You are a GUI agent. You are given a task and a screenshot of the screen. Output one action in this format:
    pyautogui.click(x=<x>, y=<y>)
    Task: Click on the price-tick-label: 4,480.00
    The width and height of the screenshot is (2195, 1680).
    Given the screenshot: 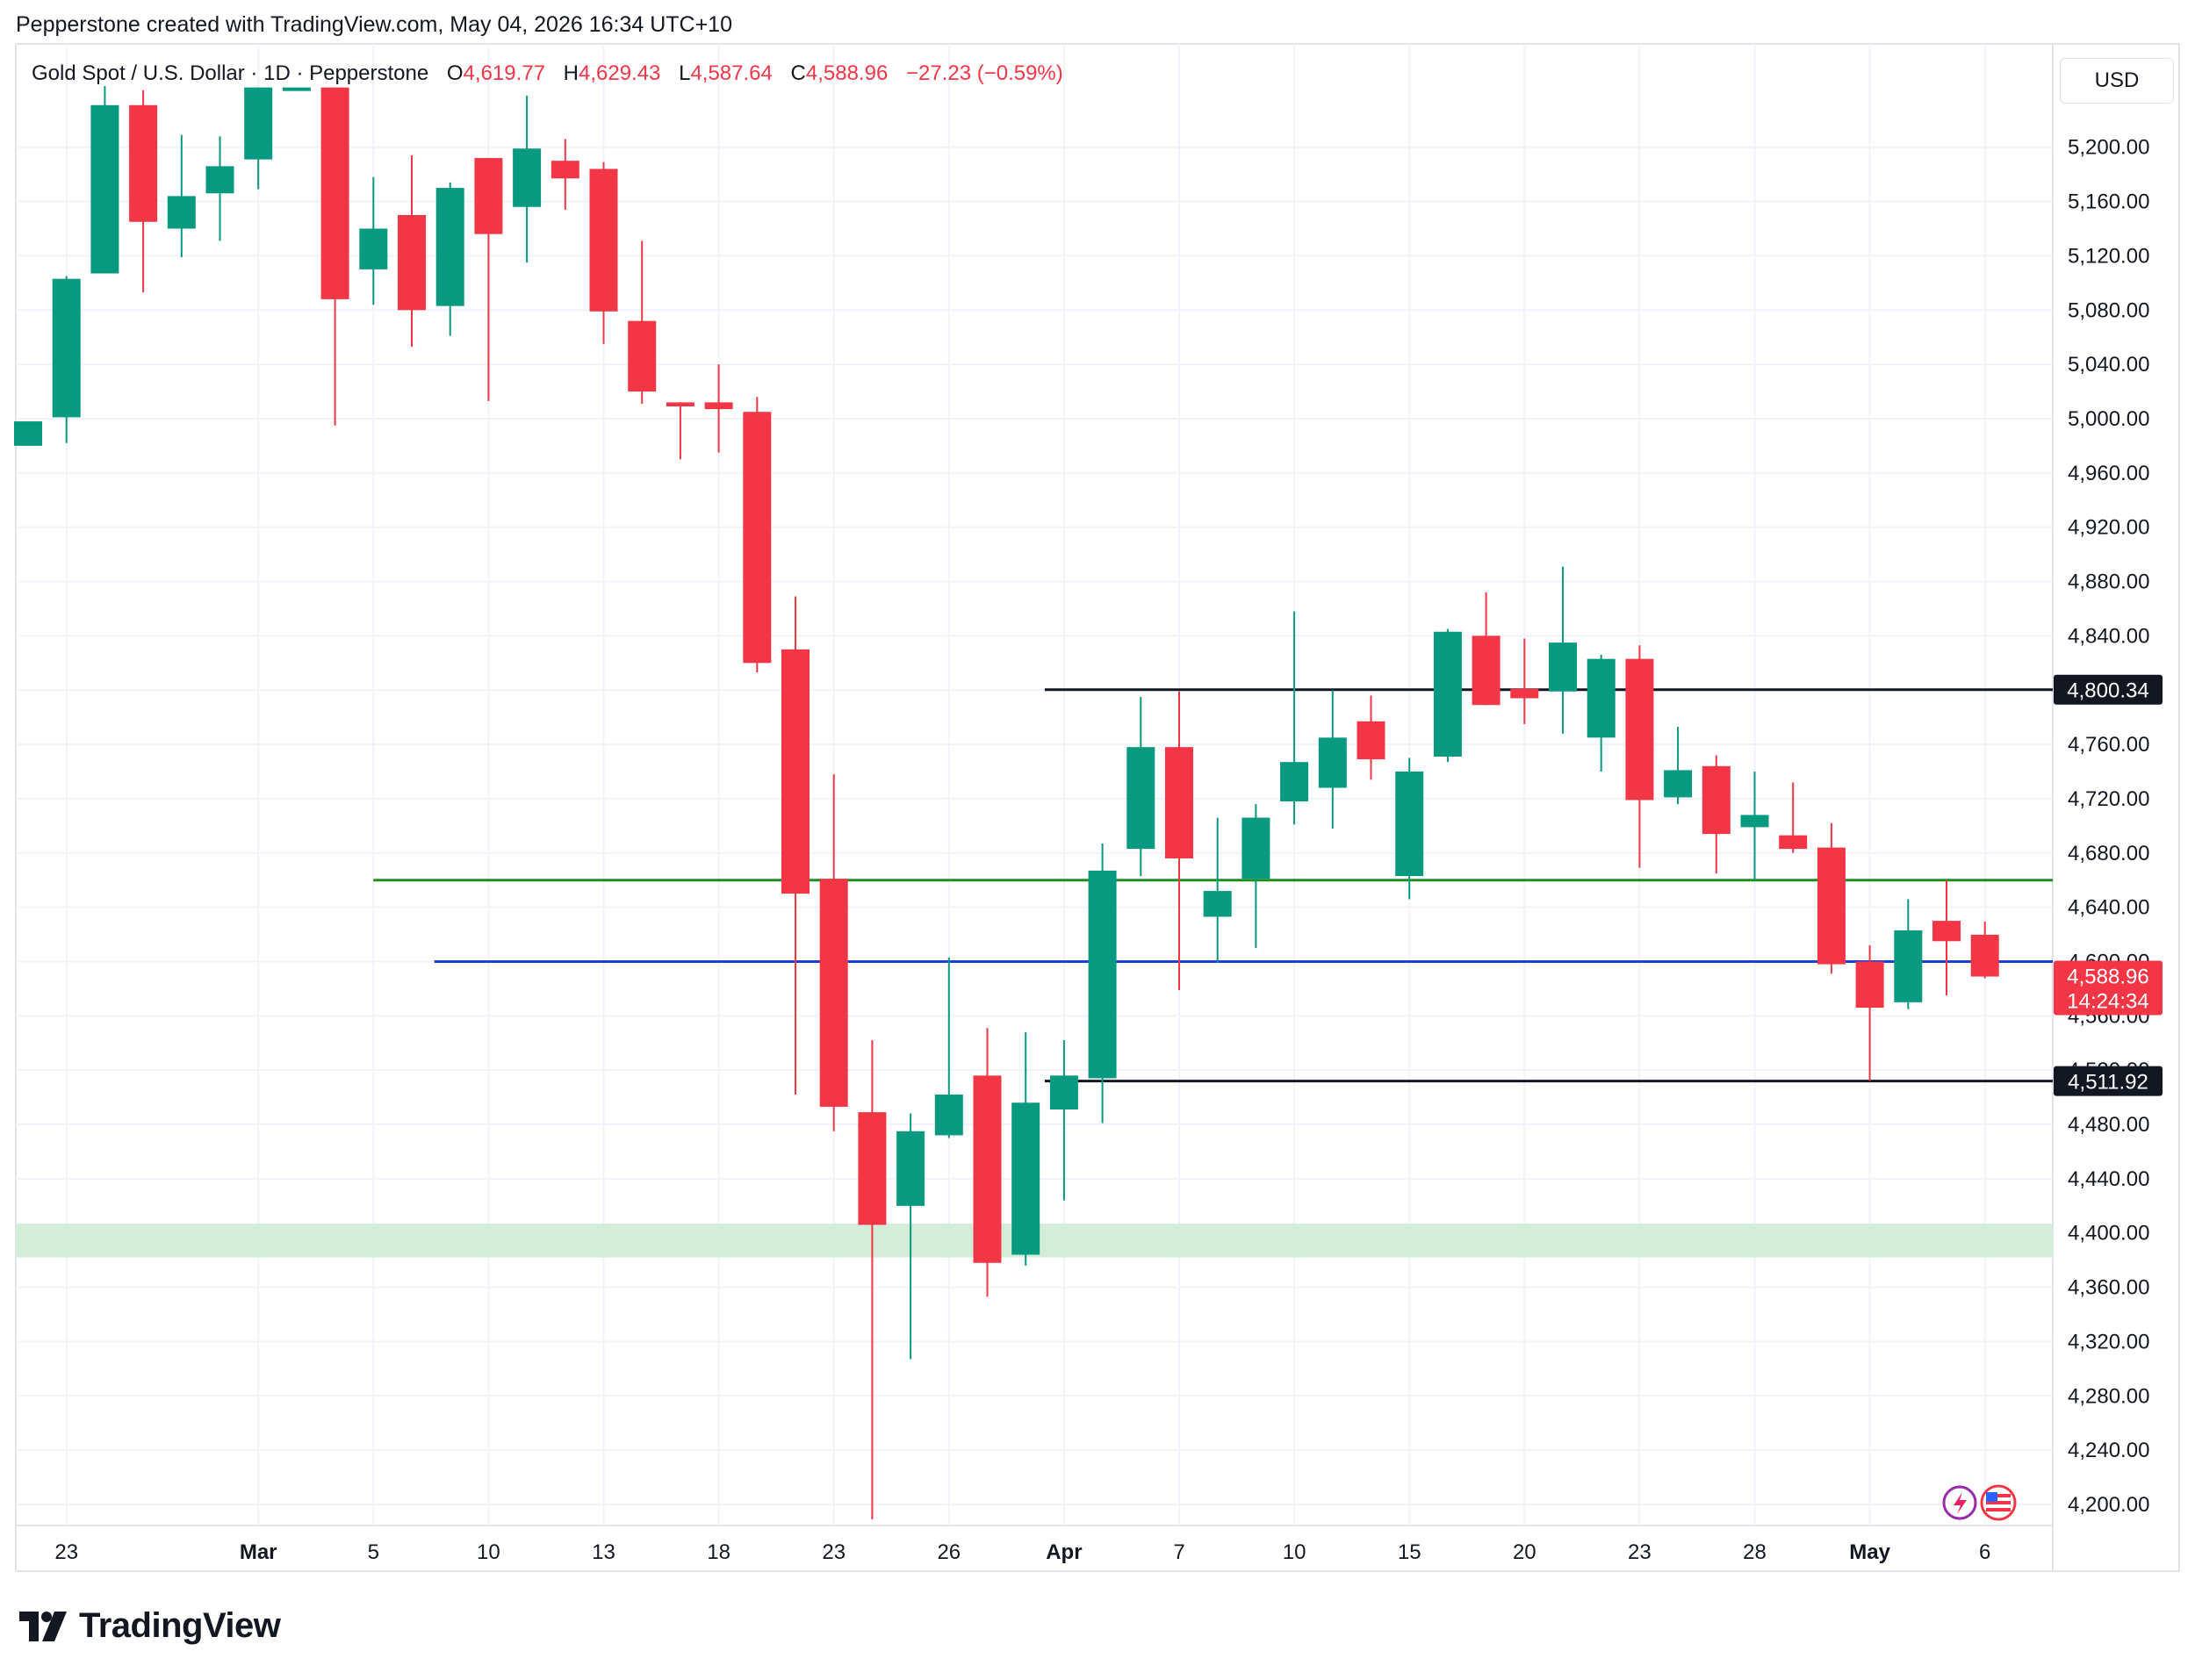 What is the action you would take?
    pyautogui.click(x=2108, y=1125)
    